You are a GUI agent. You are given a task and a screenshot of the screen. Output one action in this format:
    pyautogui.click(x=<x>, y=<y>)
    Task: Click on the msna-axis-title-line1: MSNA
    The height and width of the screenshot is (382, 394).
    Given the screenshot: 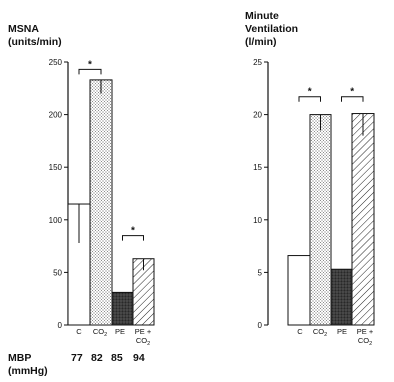 What is the action you would take?
    pyautogui.click(x=23, y=29)
    